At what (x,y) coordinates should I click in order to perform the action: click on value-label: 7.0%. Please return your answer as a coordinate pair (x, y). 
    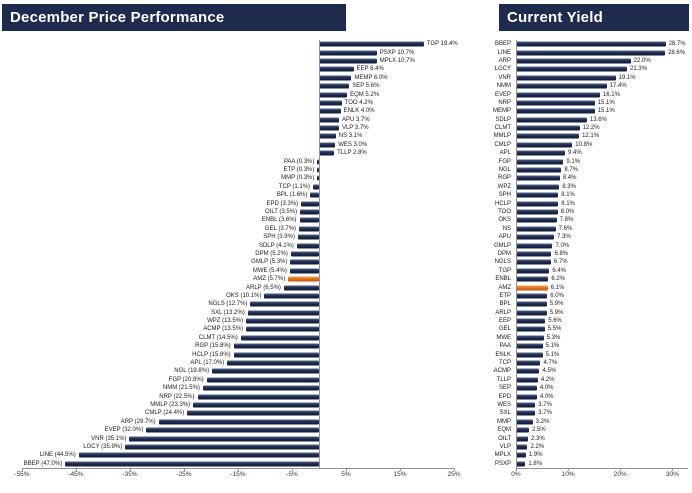
    Looking at the image, I should click on (562, 245).